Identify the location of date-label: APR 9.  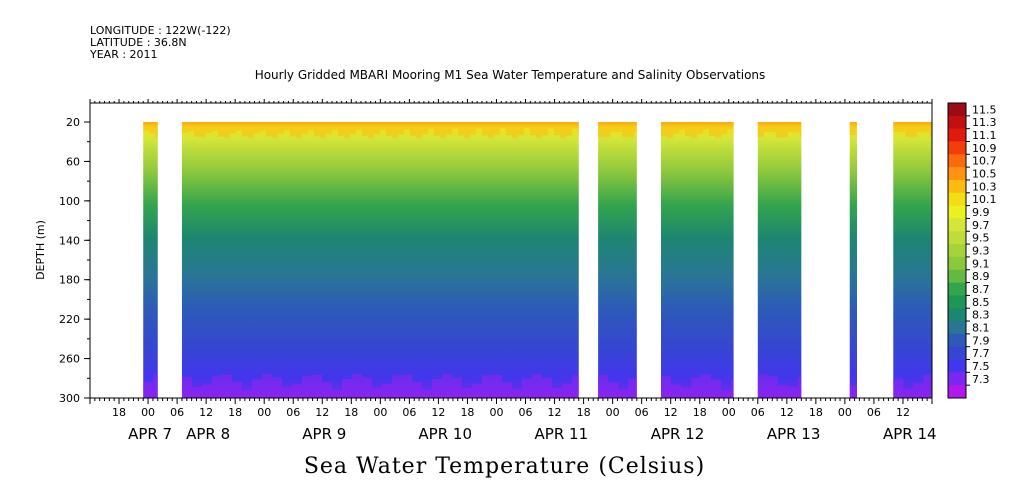
(324, 434).